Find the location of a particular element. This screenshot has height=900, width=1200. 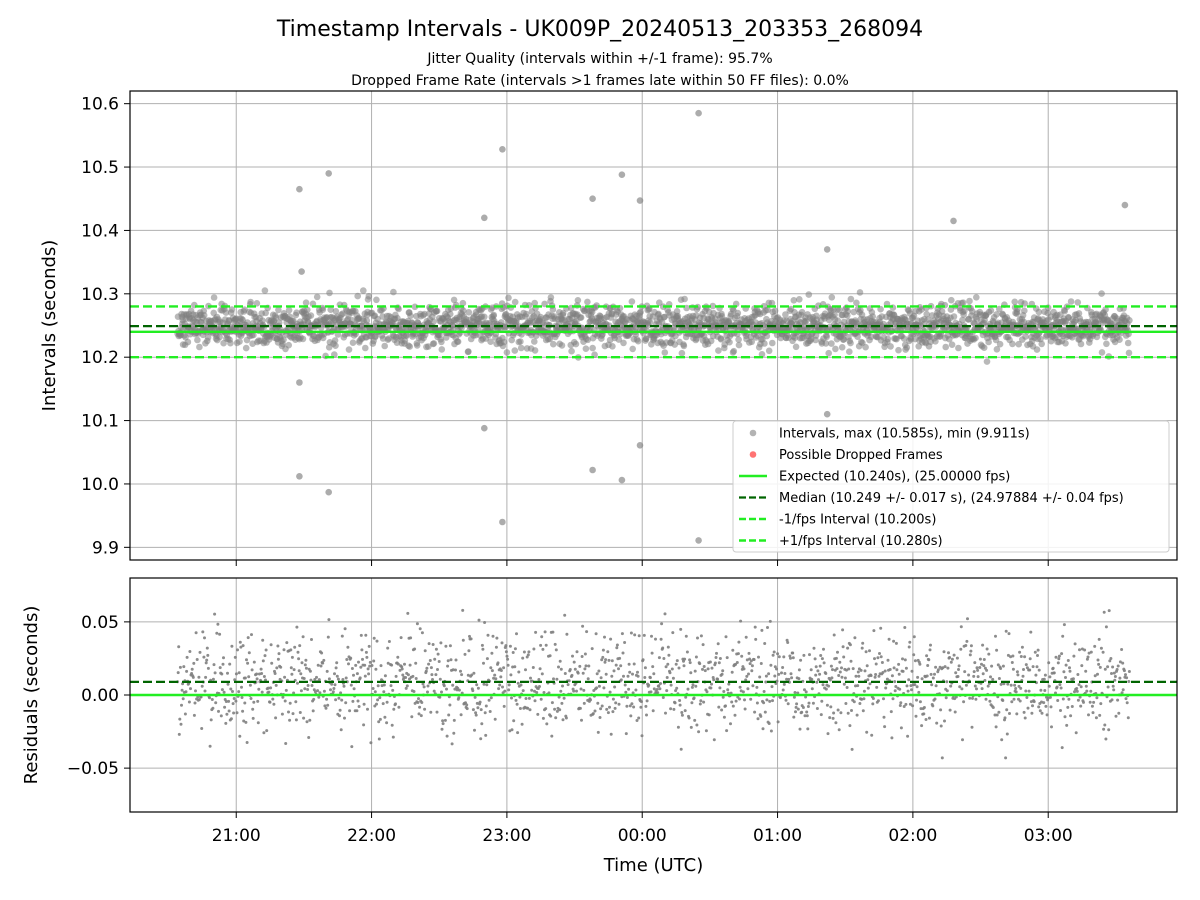

residual-points is located at coordinates (653, 684).